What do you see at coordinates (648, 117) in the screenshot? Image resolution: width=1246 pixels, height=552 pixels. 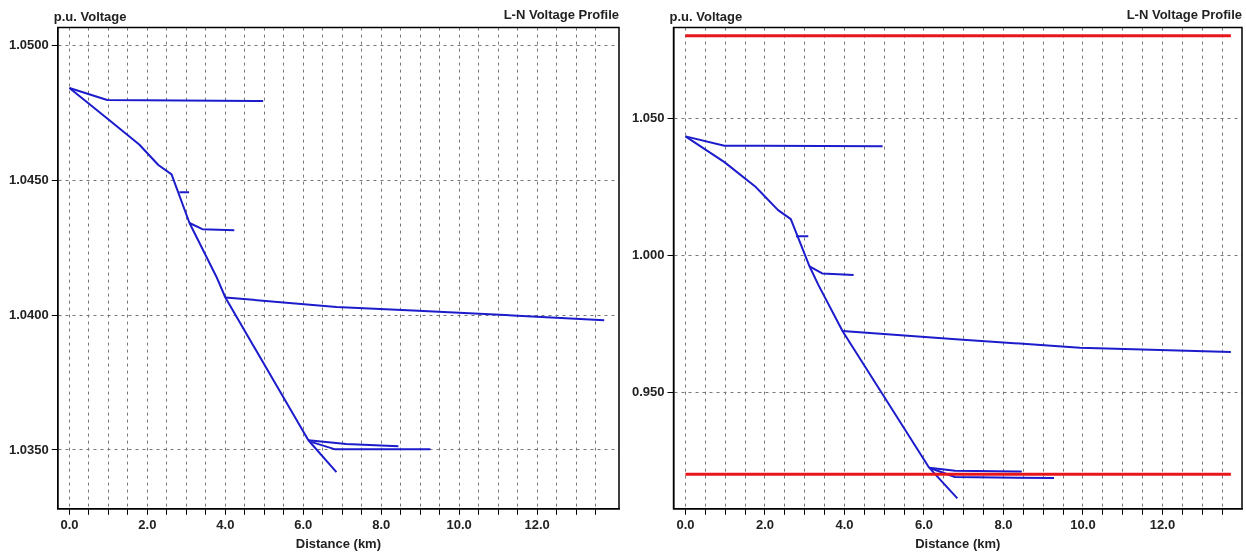 I see `y-tick-label: 1.050` at bounding box center [648, 117].